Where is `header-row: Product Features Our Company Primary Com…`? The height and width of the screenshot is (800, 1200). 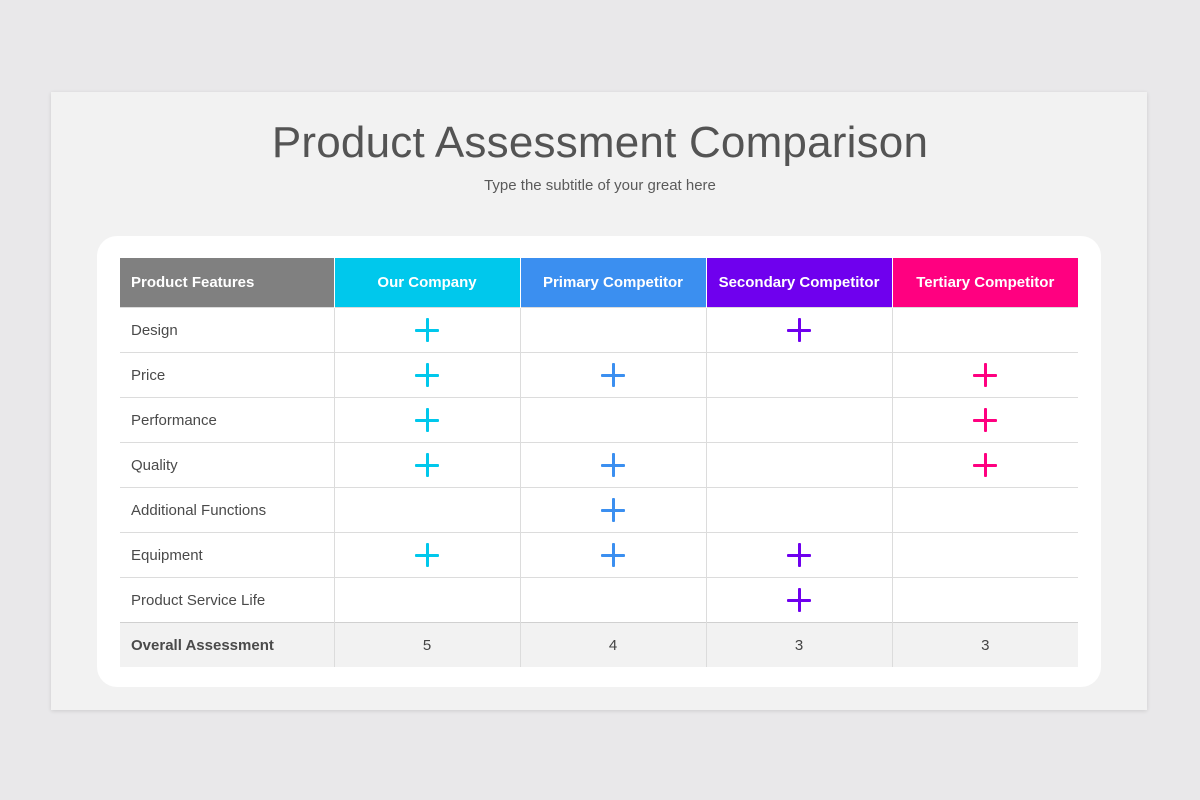 header-row: Product Features Our Company Primary Com… is located at coordinates (599, 283).